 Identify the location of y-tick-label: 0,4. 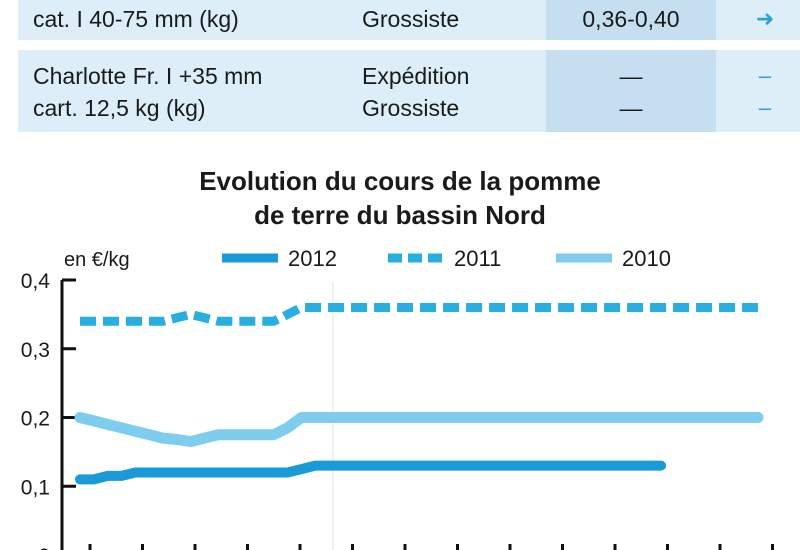
(36, 281).